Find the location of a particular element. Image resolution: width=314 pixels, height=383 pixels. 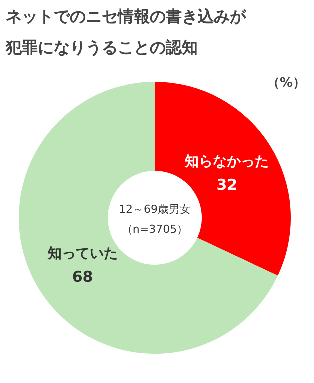

chart-title: ネットでのニセ情報の書き込みが犯罪になりうることの認知 is located at coordinates (126, 32).